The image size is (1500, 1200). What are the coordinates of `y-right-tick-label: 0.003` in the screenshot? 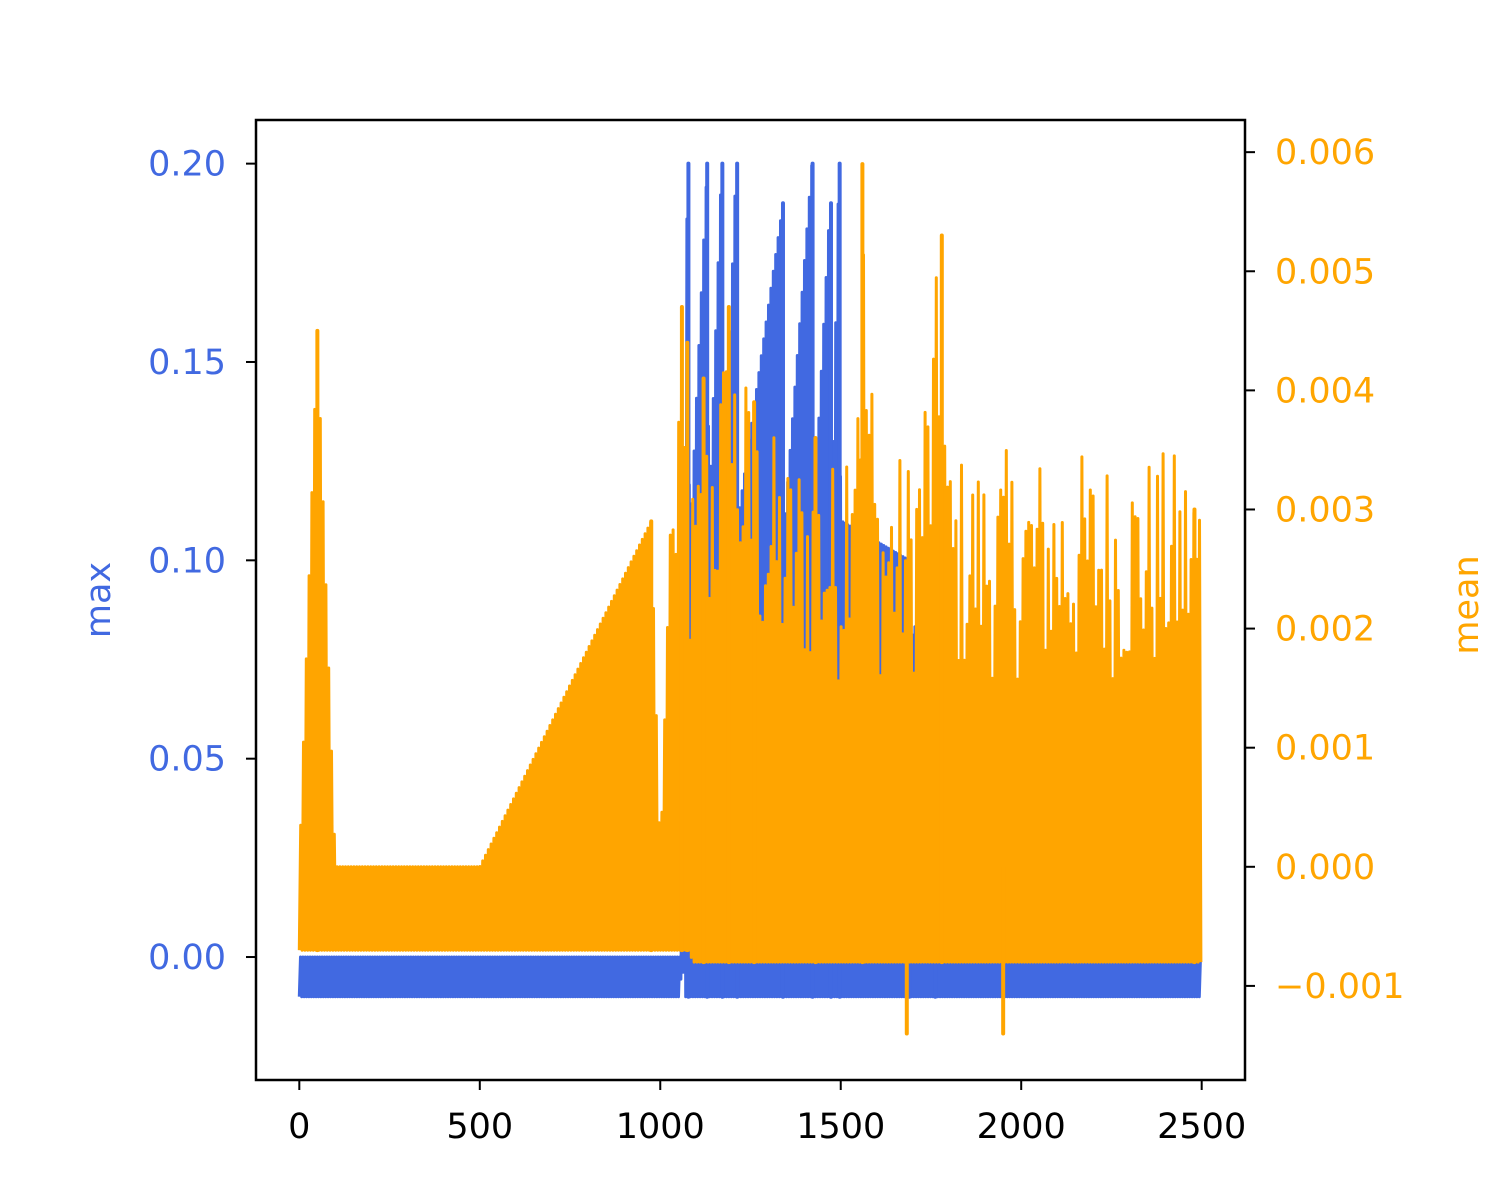 It's located at (1325, 510).